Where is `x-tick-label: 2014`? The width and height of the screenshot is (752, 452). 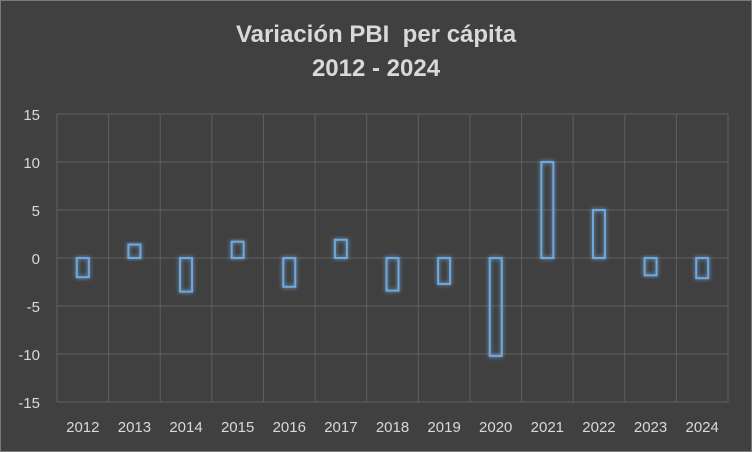 x-tick-label: 2014 is located at coordinates (185, 427).